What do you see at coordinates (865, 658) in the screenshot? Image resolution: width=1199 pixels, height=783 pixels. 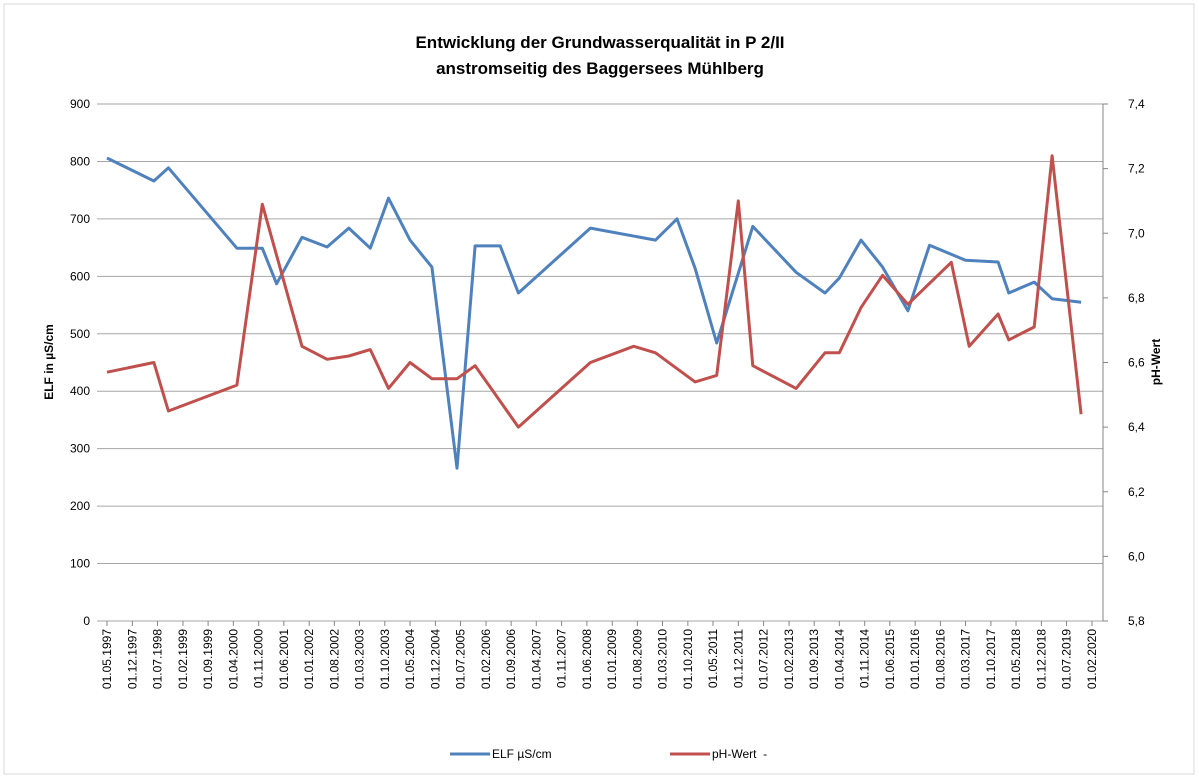 I see `x-tick-label: 01.11.2014` at bounding box center [865, 658].